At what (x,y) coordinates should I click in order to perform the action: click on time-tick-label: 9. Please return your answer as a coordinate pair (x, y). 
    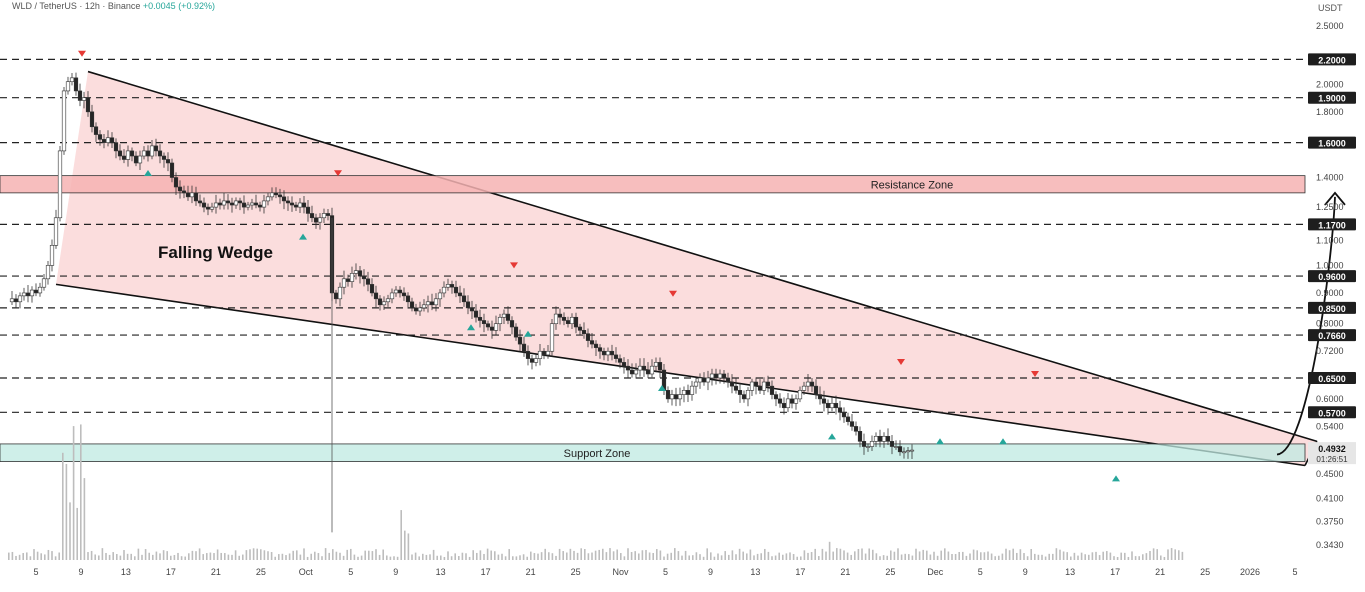
    Looking at the image, I should click on (1025, 572).